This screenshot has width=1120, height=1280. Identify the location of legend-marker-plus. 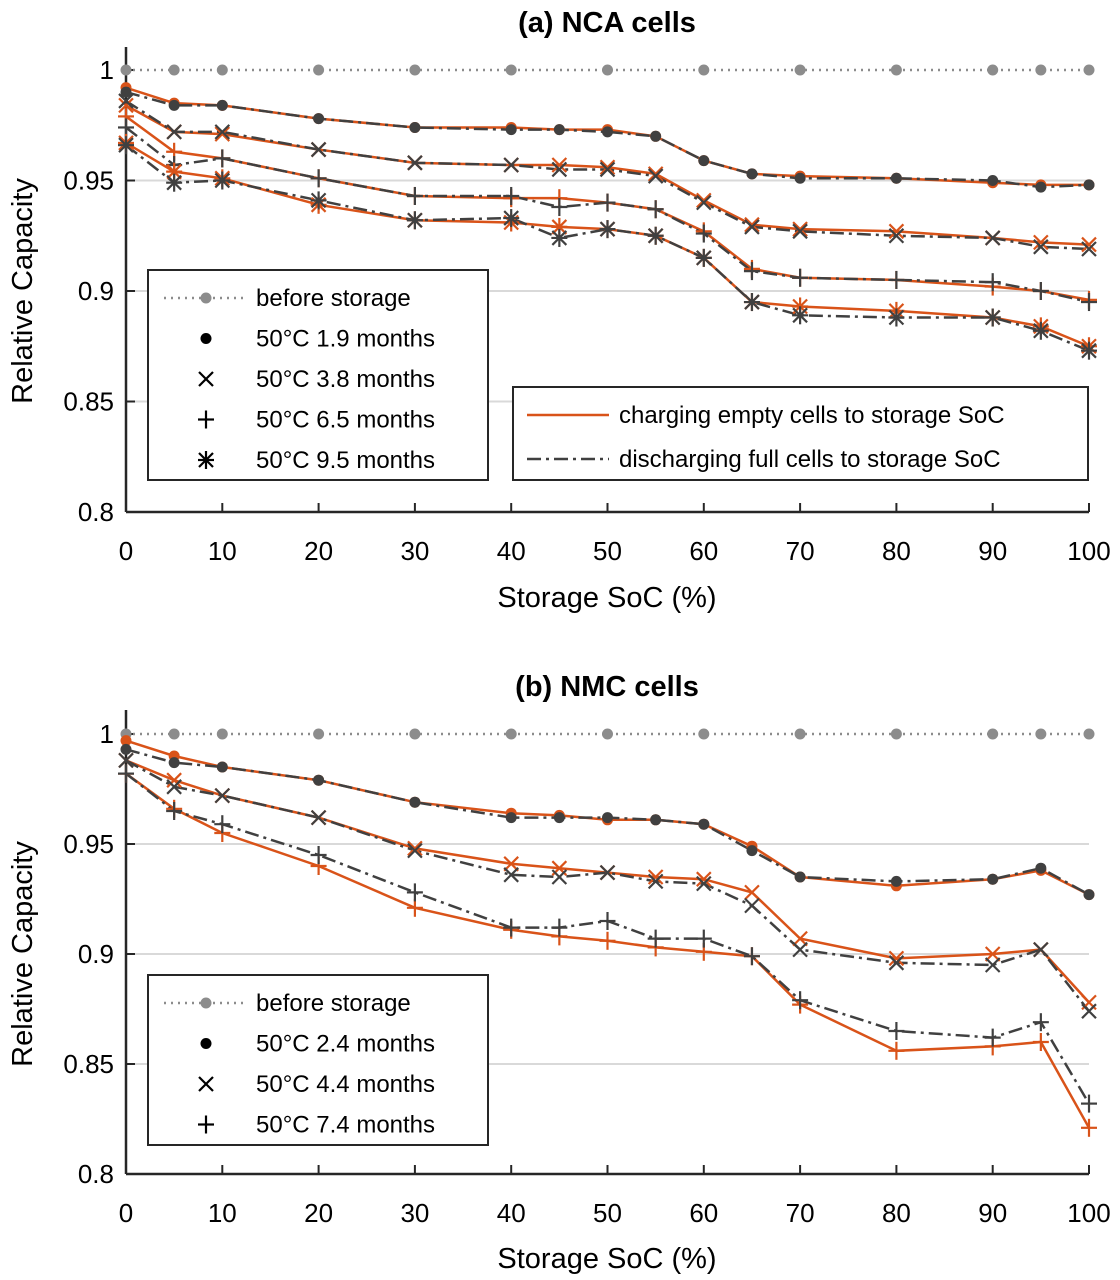
(206, 1124).